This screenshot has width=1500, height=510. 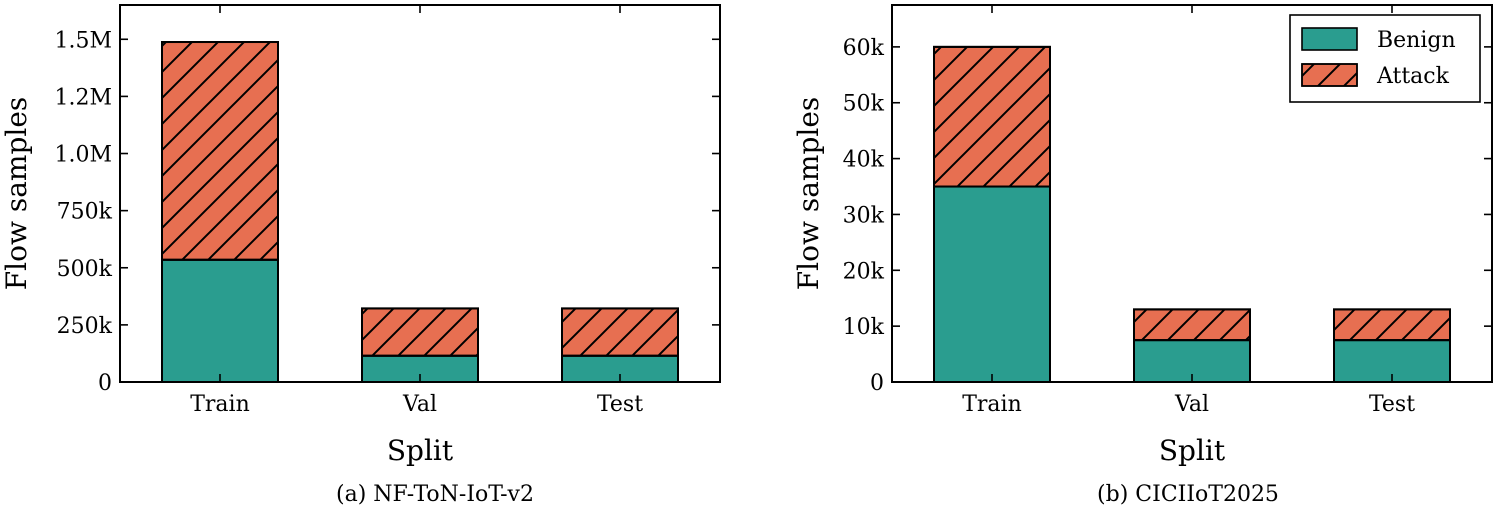 I want to click on legend: Benign Attack, so click(x=1385, y=58).